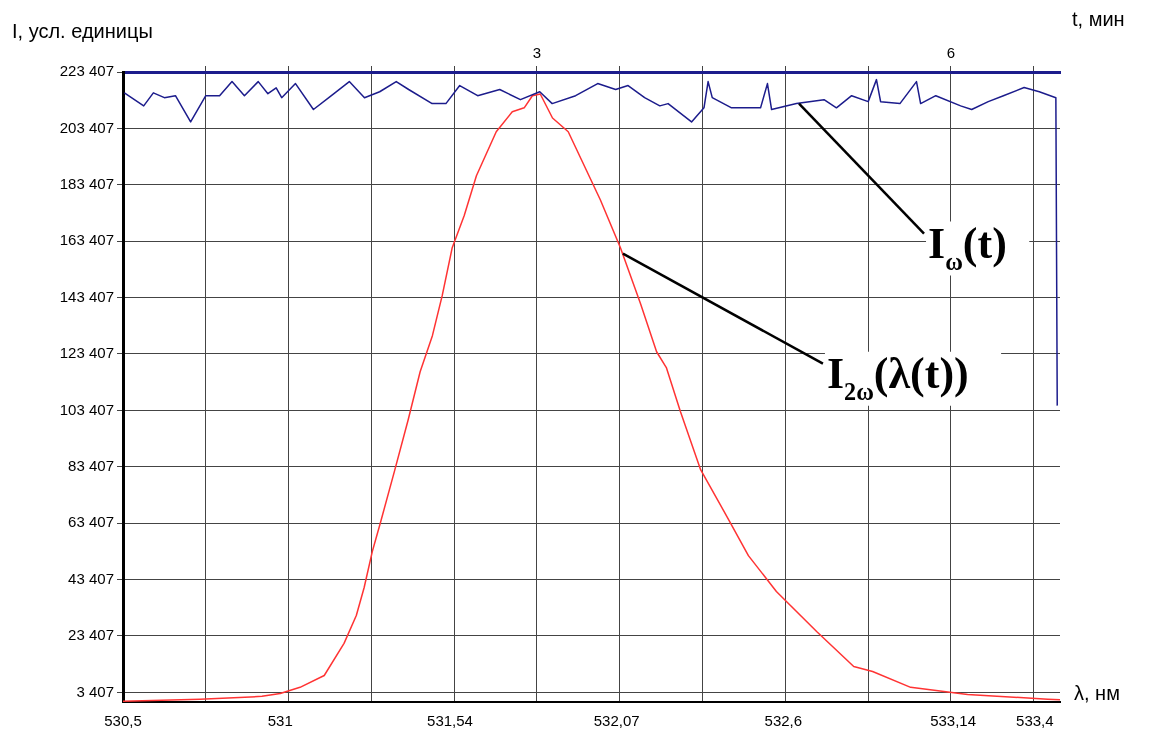 This screenshot has height=742, width=1158. What do you see at coordinates (537, 53) in the screenshot?
I see `x2-tick-label: 3` at bounding box center [537, 53].